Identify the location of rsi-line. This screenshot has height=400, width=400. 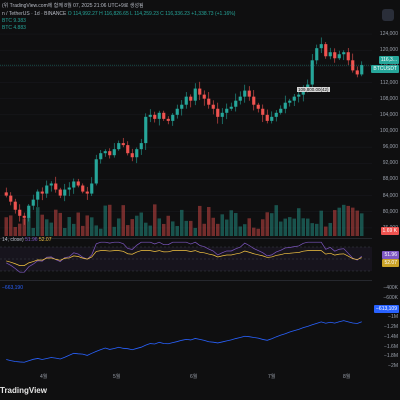
(184, 257).